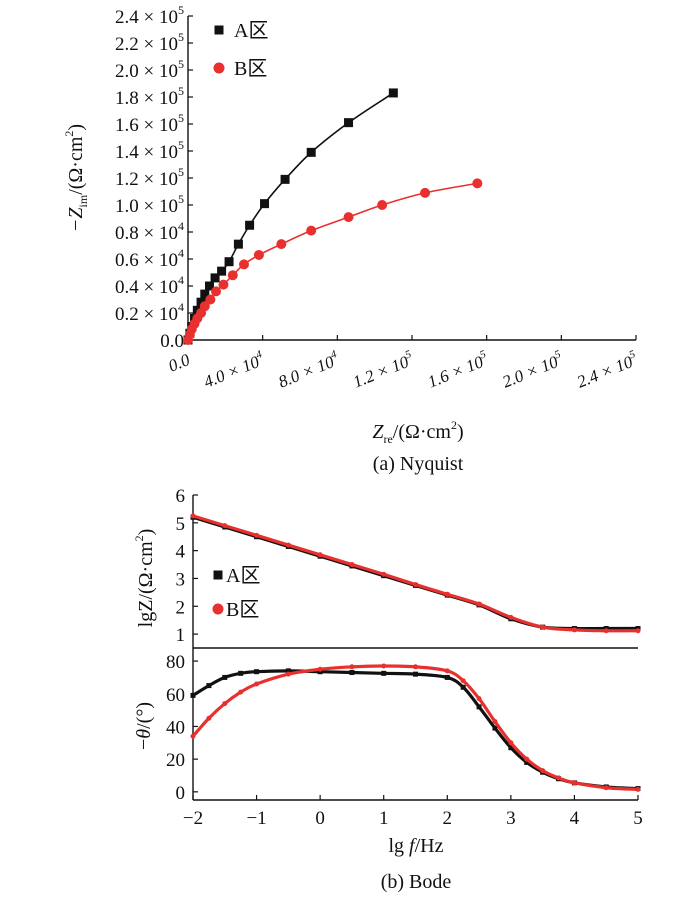  I want to click on nyquist-x-tick-label: 4.0 × 104, so click(233, 370).